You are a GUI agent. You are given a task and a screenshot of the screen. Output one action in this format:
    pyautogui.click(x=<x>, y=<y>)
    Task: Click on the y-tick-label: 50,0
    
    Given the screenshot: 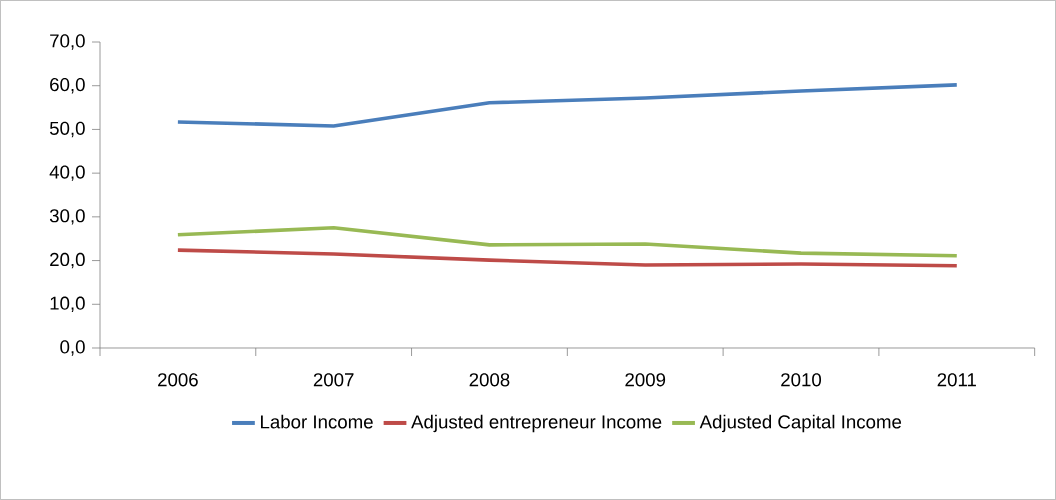 What is the action you would take?
    pyautogui.click(x=67, y=129)
    